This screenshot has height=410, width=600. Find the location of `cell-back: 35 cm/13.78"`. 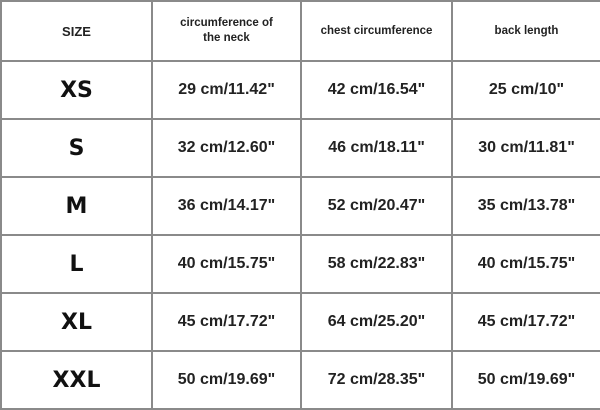

cell-back: 35 cm/13.78" is located at coordinates (525, 206).